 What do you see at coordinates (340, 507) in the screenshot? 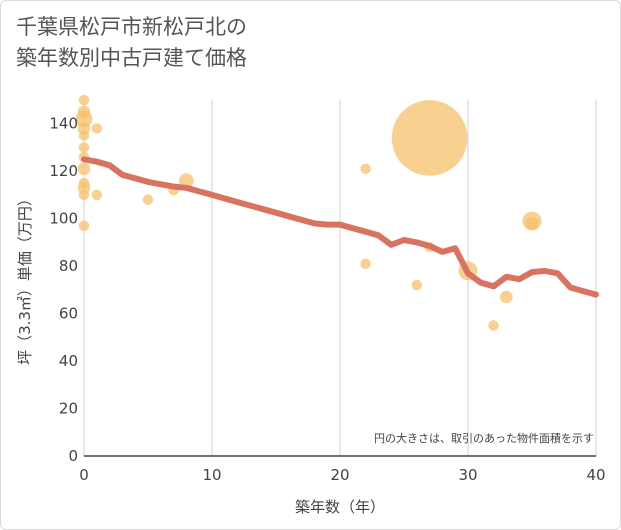
I see `x-axis-label: 築年数（年）` at bounding box center [340, 507].